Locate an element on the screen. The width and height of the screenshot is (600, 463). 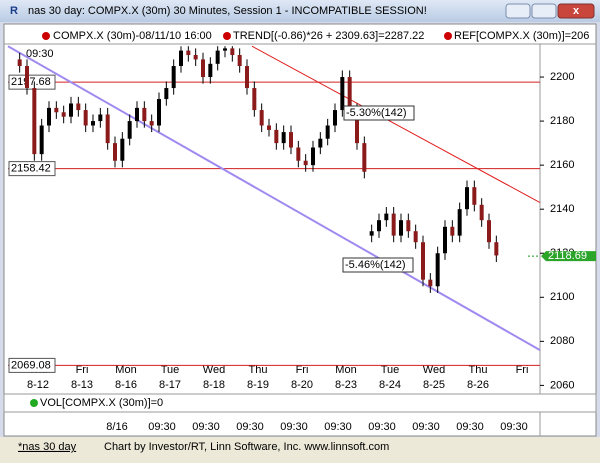
volume-dot is located at coordinates (34, 403).